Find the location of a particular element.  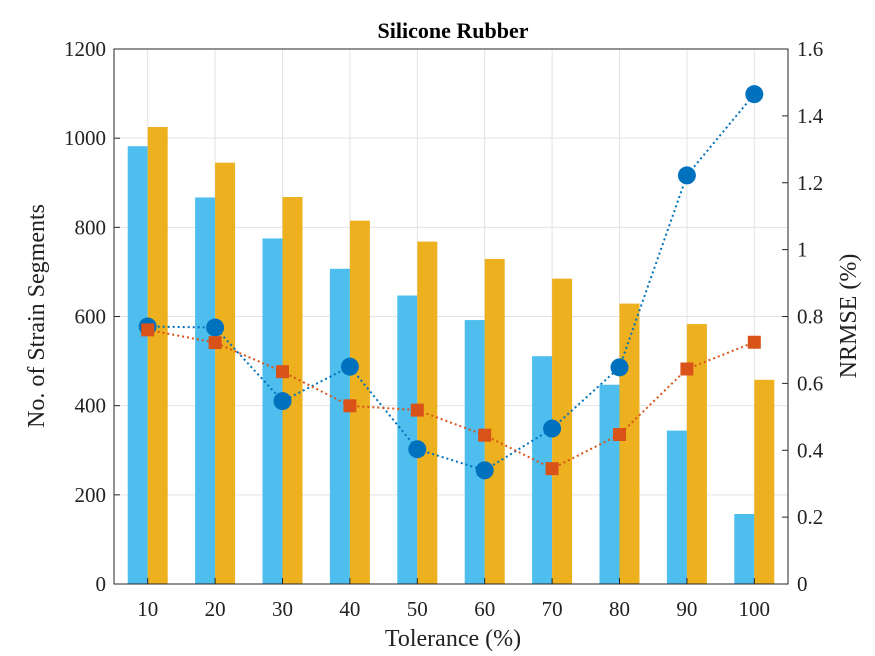

x-tick-label: 20 is located at coordinates (215, 609).